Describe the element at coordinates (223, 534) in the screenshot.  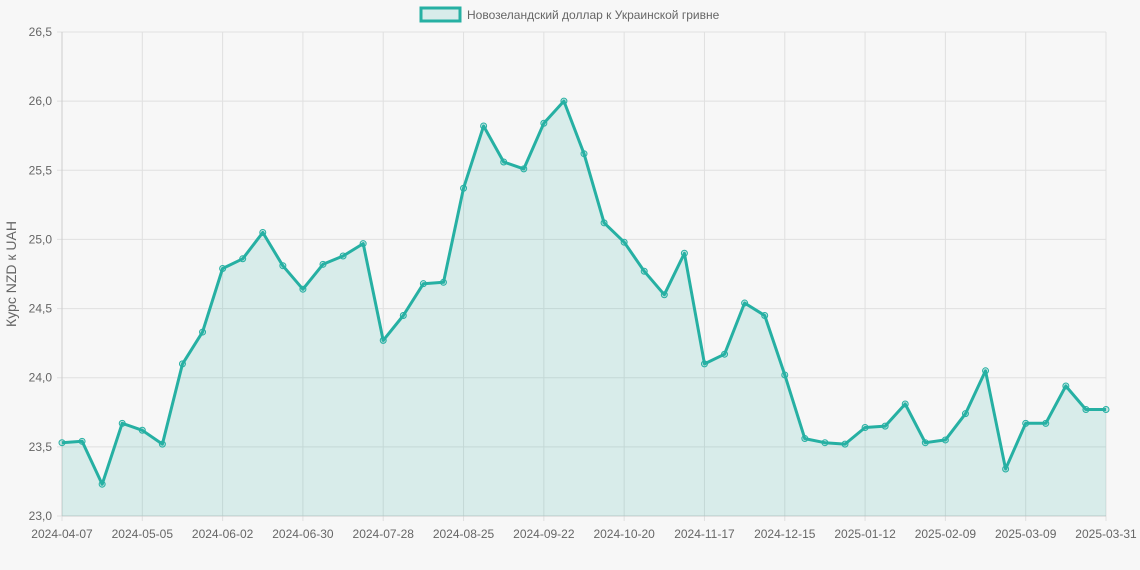
I see `x-tick-label: 2024-06-02` at that location.